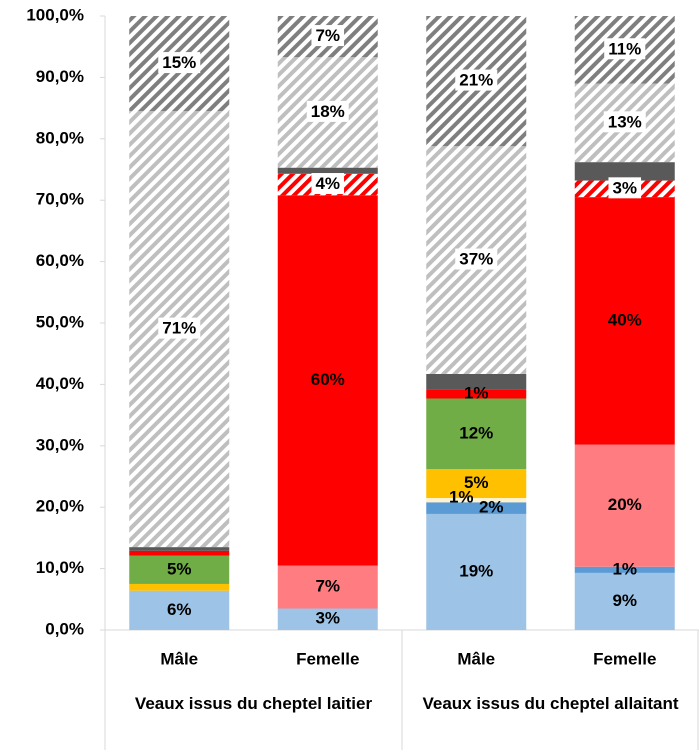  I want to click on y-tick-label: 0,0%, so click(64, 628).